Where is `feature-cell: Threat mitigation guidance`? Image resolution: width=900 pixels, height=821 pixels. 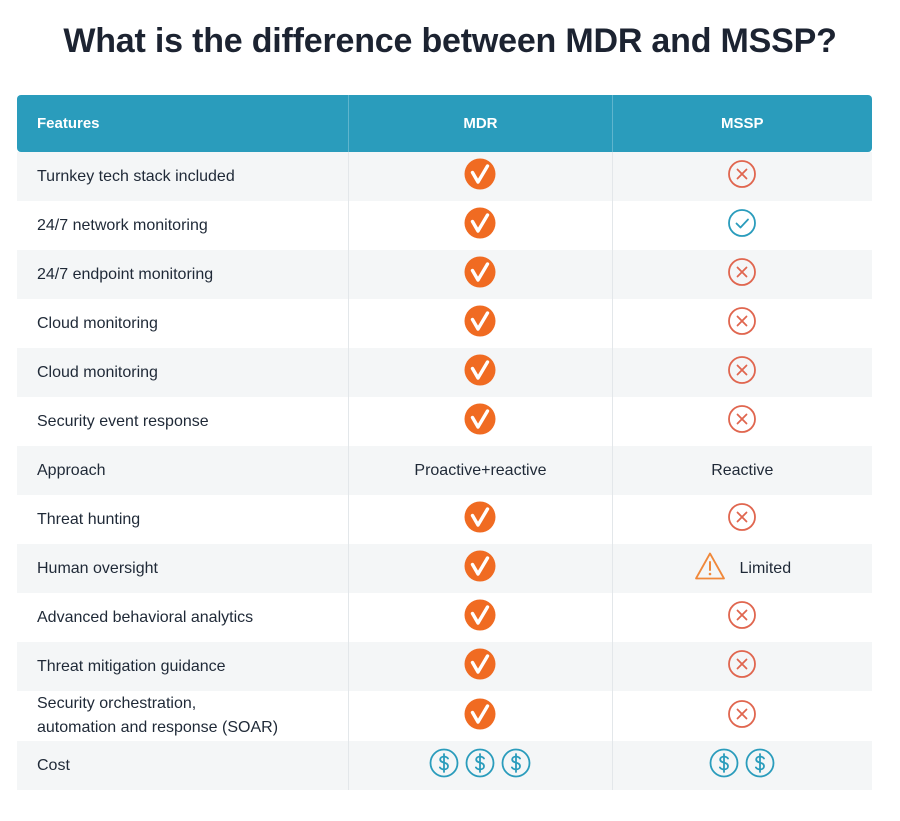 feature-cell: Threat mitigation guidance is located at coordinates (182, 666).